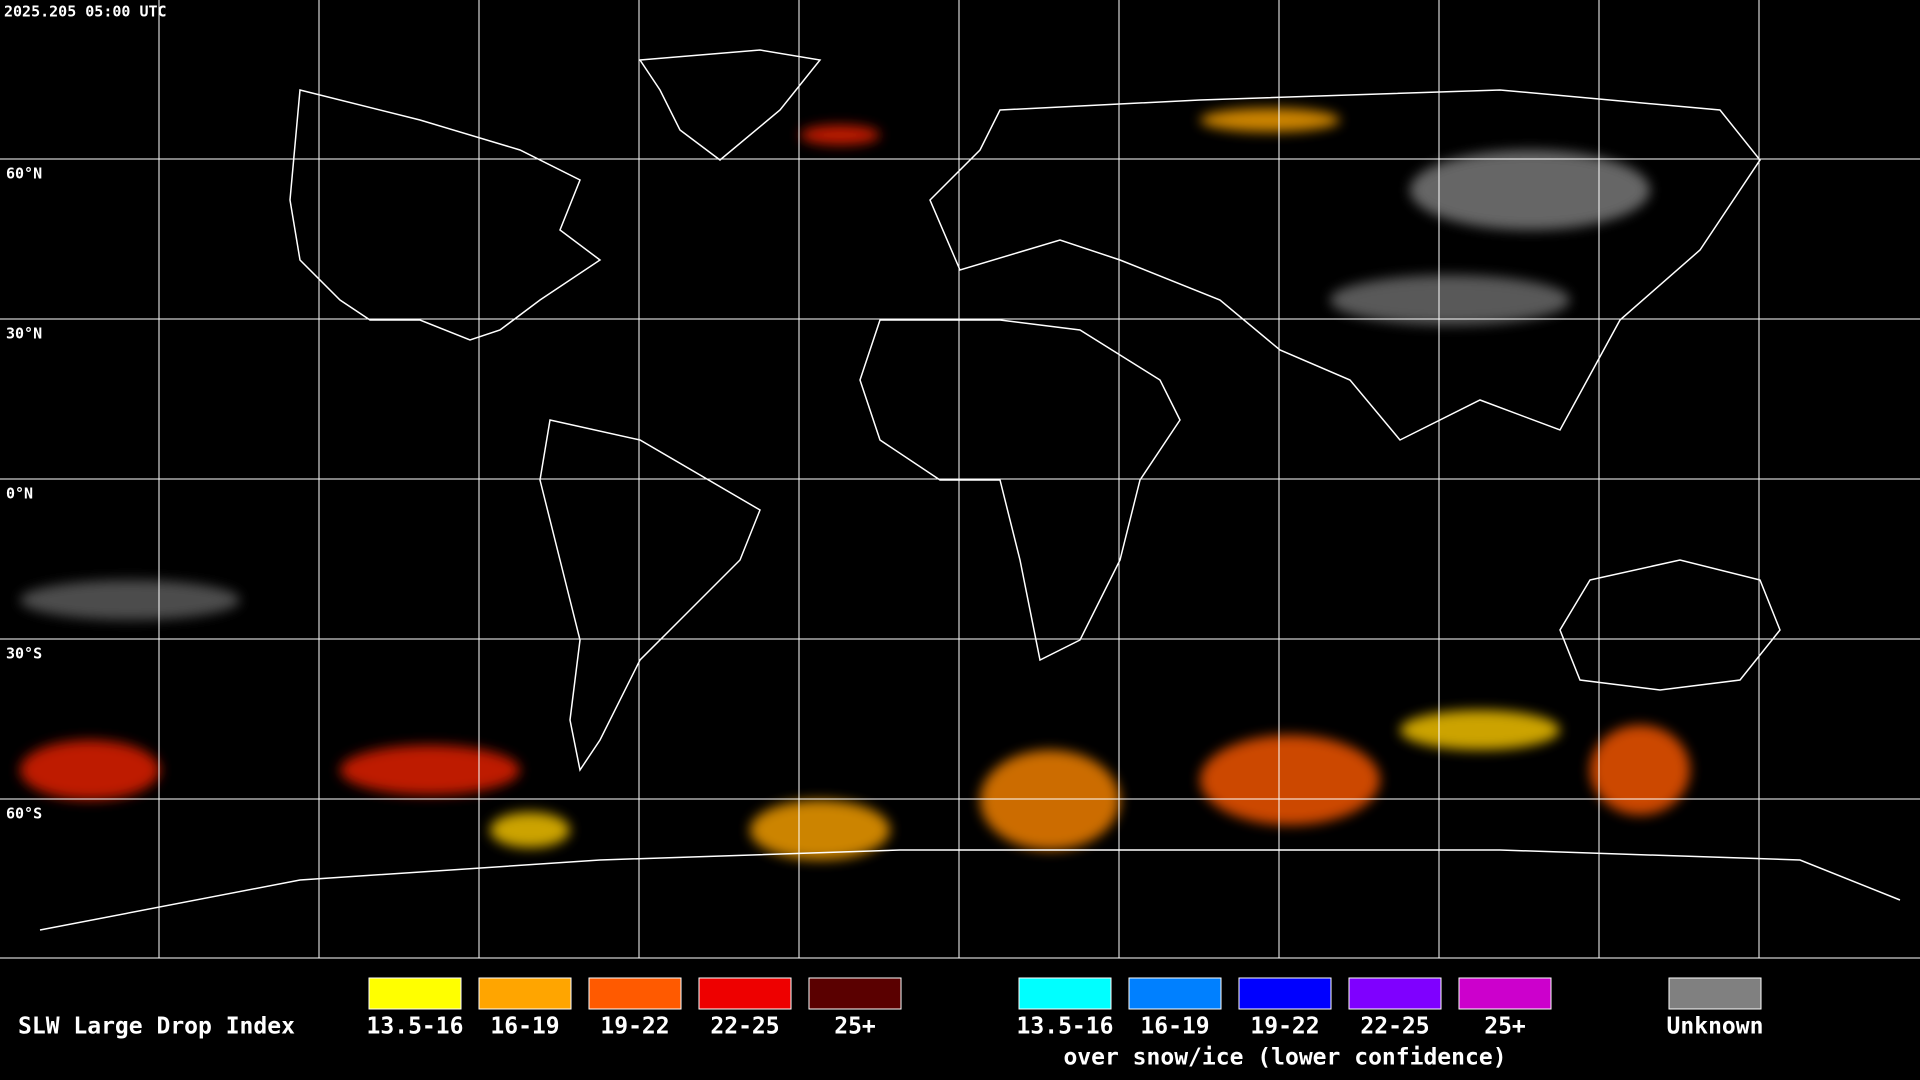 The width and height of the screenshot is (1920, 1080). What do you see at coordinates (1284, 1058) in the screenshot?
I see `legend-caption: over snow/ice (lower confidence)` at bounding box center [1284, 1058].